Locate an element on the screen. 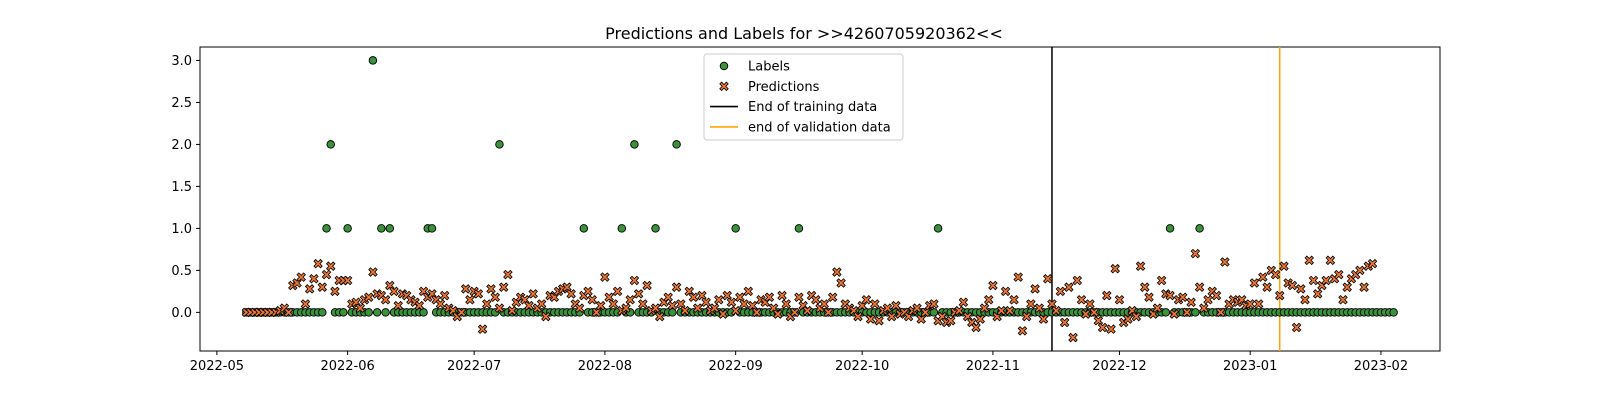 This screenshot has height=400, width=1600. x-tick-label: 2022-07 is located at coordinates (474, 366).